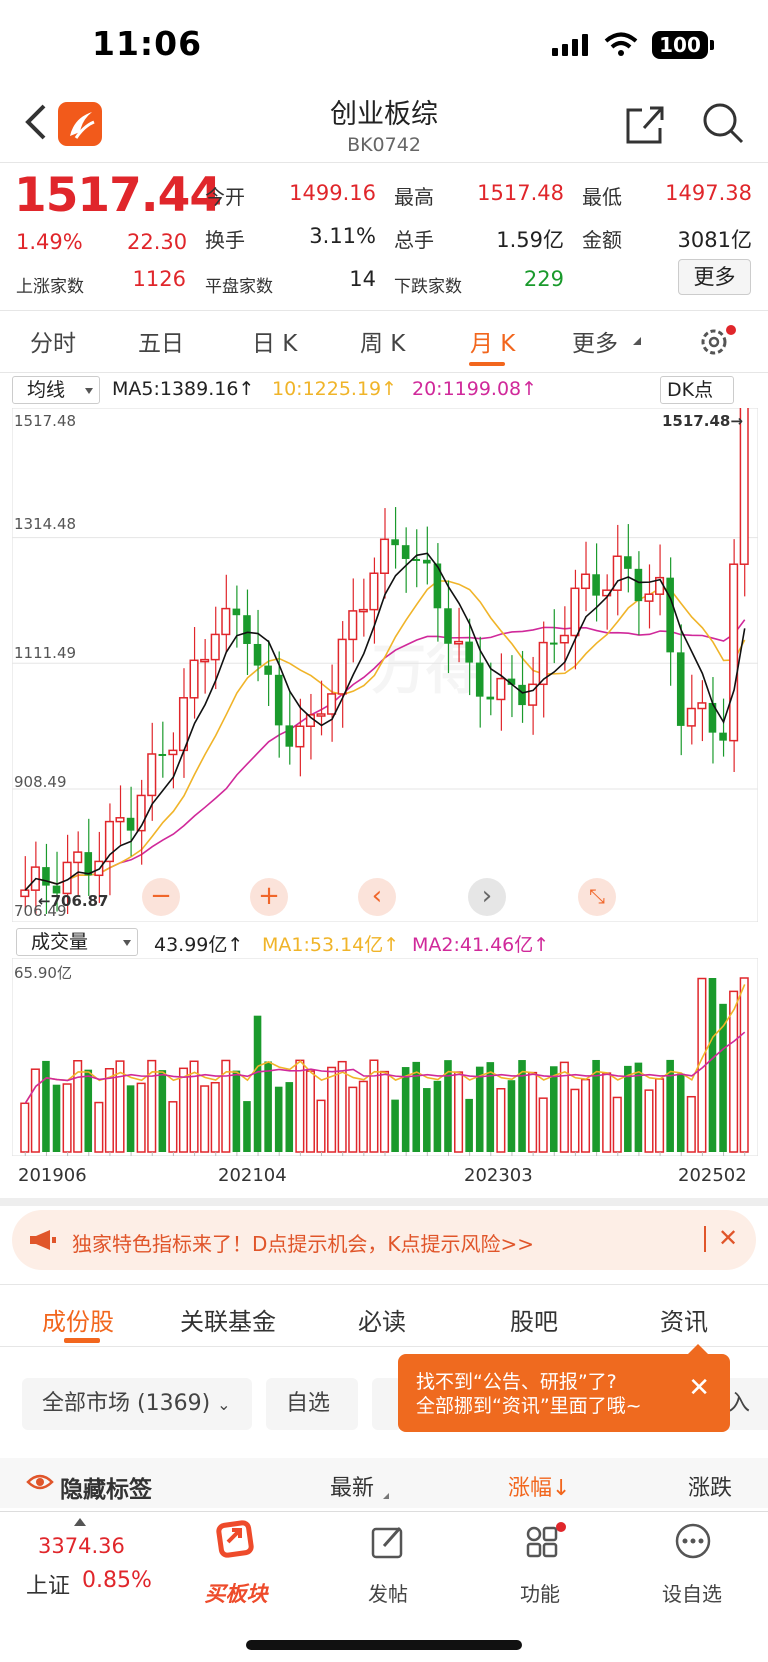 The image size is (768, 1662). Describe the element at coordinates (387, 1404) in the screenshot. I see `filter-pill` at that location.